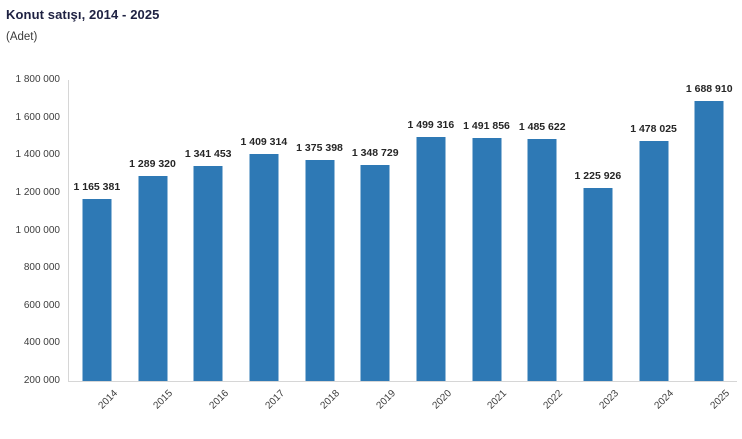 This screenshot has width=742, height=439. What do you see at coordinates (598, 284) in the screenshot?
I see `bar-2023` at bounding box center [598, 284].